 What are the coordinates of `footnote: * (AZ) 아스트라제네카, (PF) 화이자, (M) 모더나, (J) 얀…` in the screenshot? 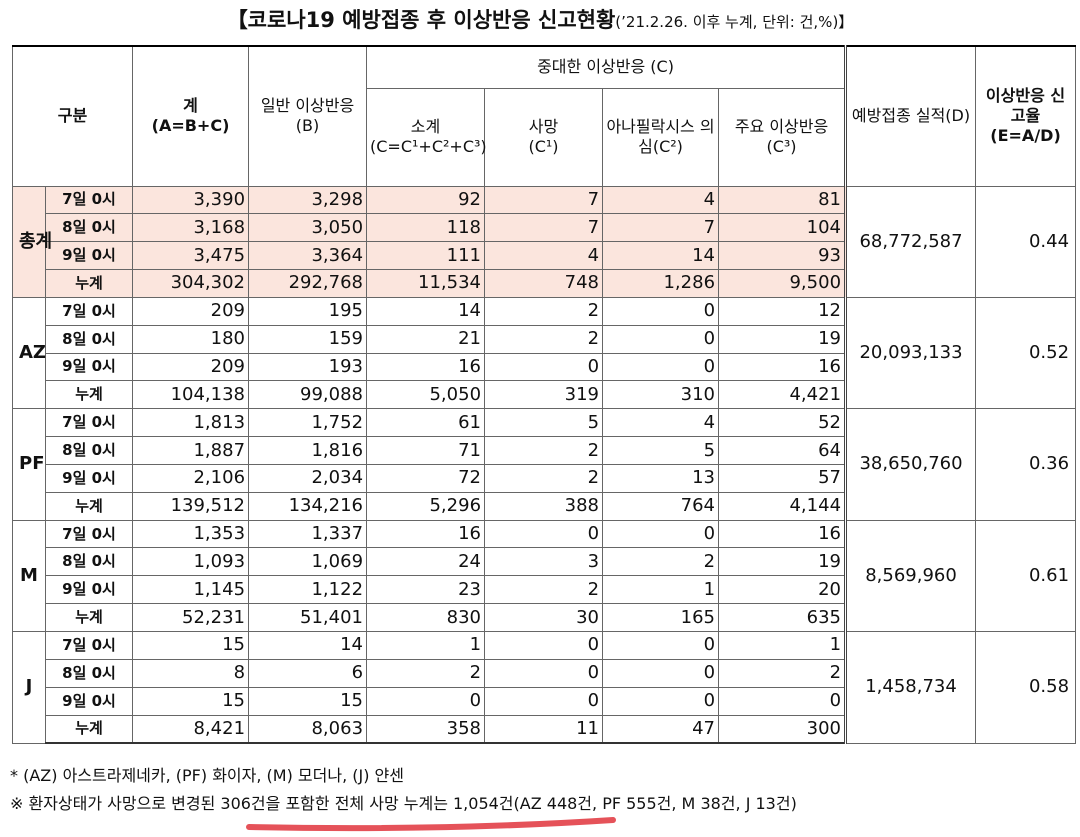 It's located at (207, 775).